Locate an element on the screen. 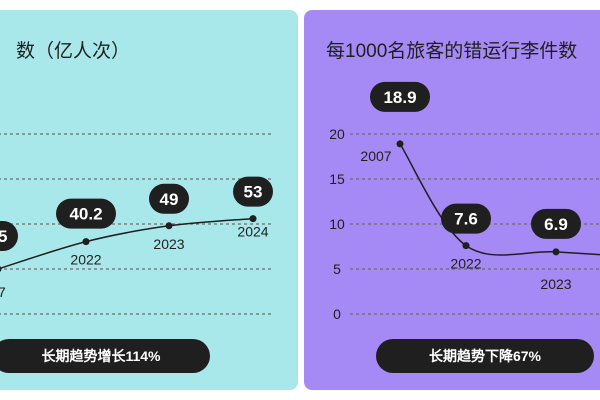 This screenshot has height=400, width=600. decline-trend-badge: 长期趋势下降67% is located at coordinates (485, 356).